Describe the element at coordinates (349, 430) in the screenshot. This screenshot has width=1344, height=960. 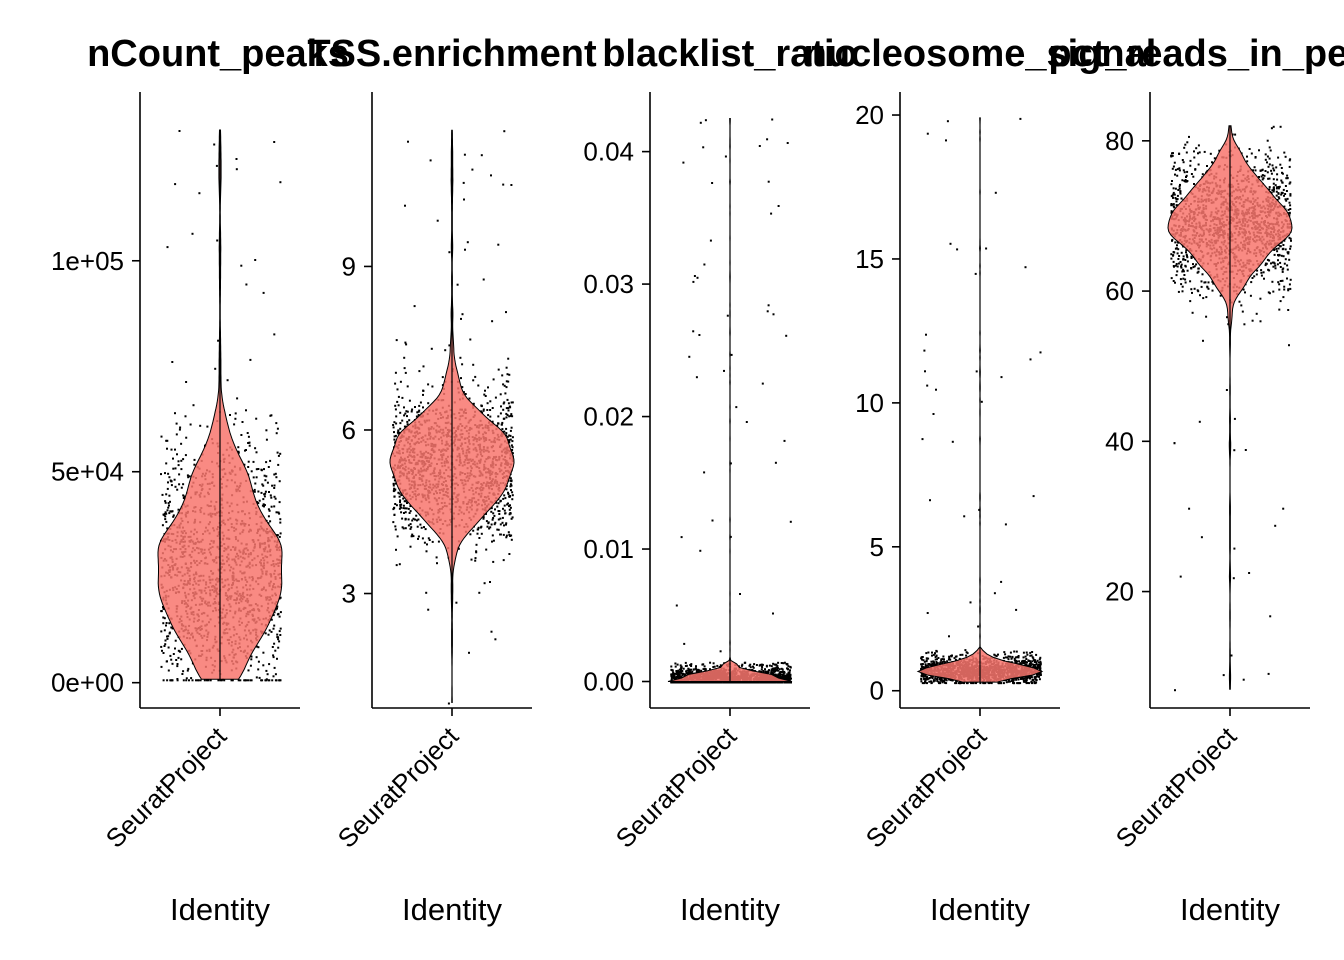
I see `y-tick-label: 6` at that location.